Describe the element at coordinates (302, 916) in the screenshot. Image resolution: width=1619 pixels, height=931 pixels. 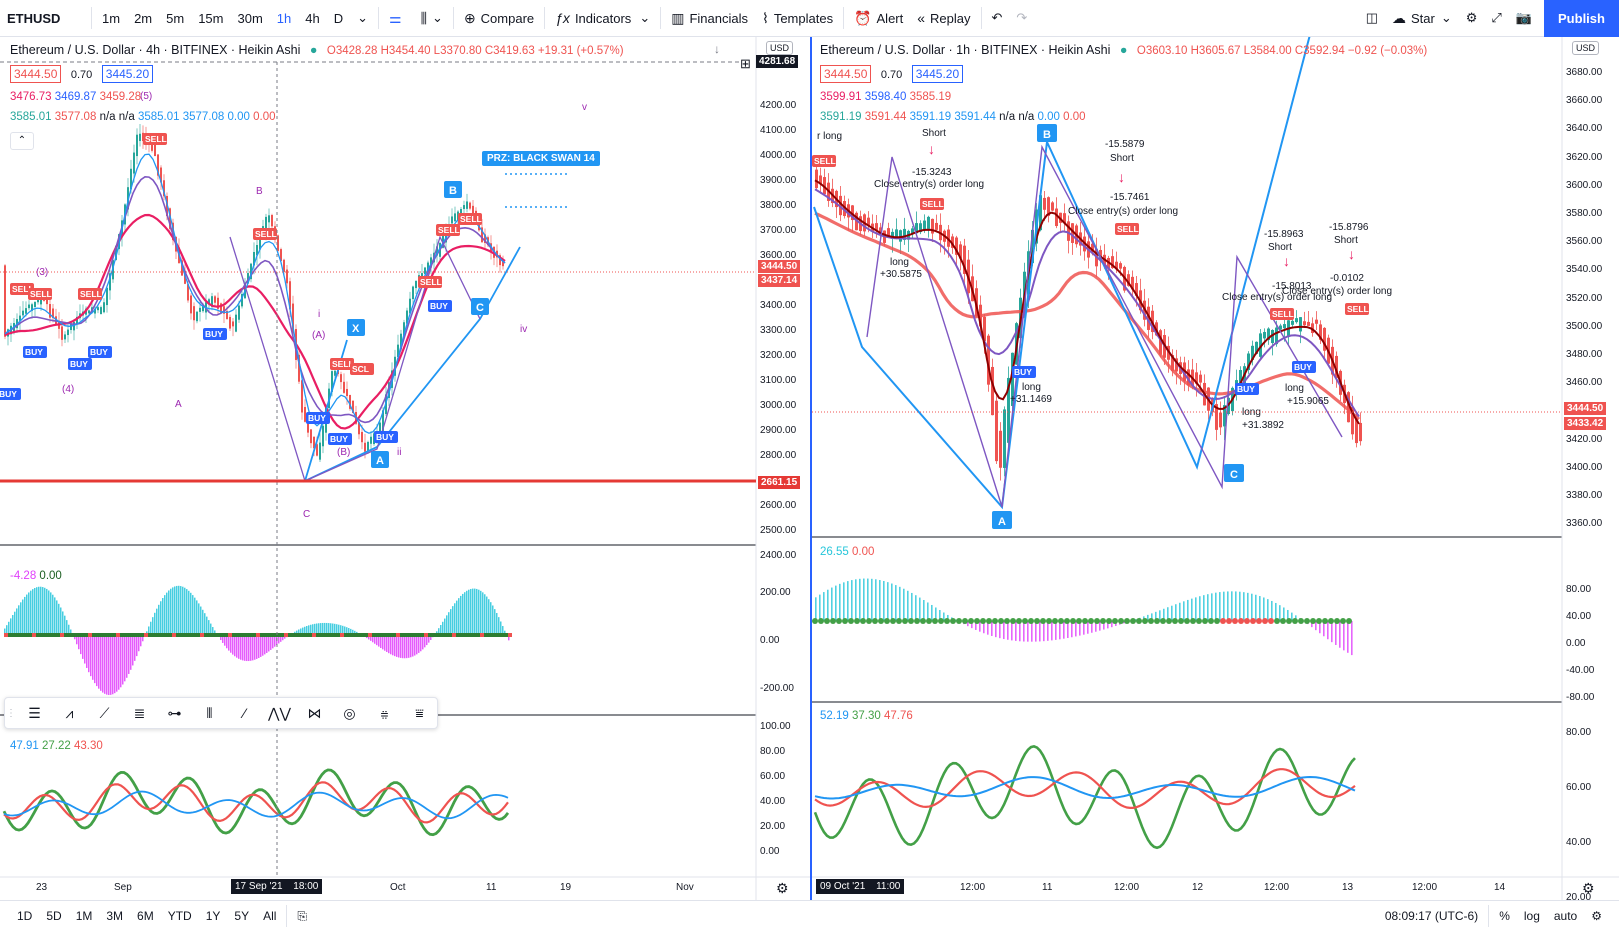
I see `goto-date-button: ⎘` at that location.